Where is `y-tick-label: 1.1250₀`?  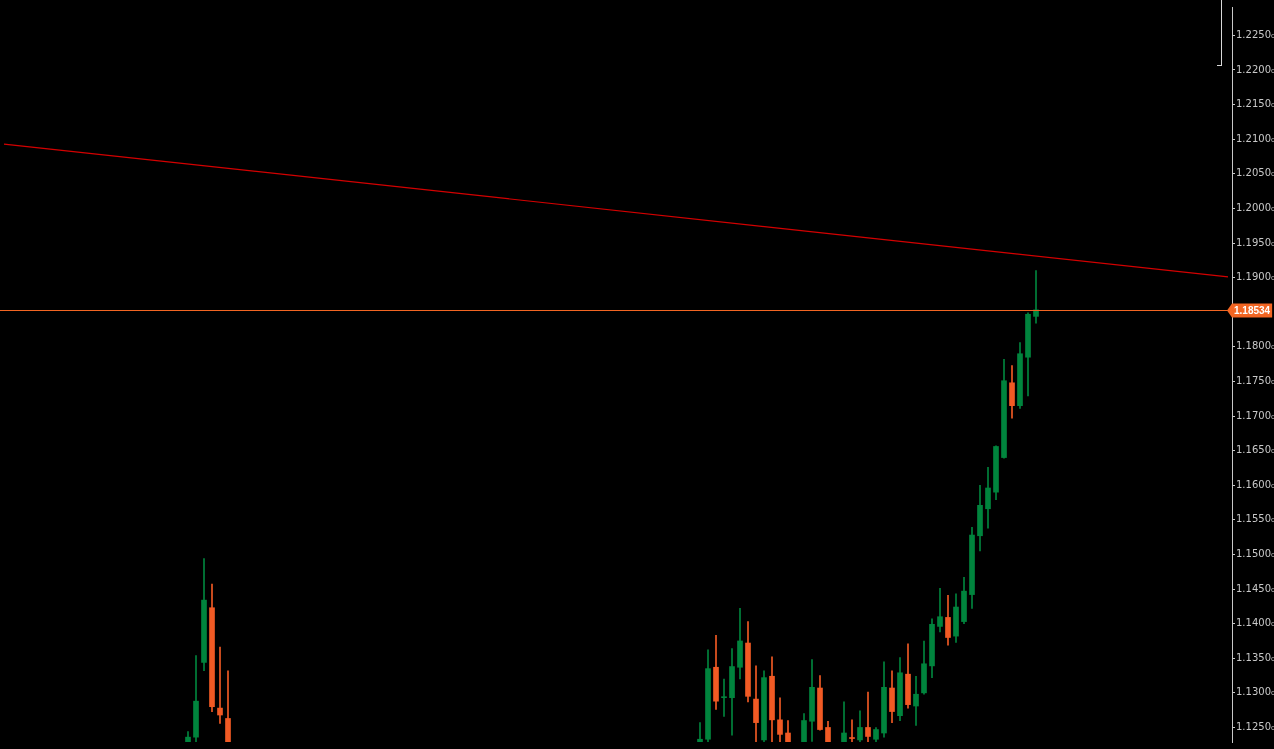
y-tick-label: 1.1250₀ is located at coordinates (1255, 727).